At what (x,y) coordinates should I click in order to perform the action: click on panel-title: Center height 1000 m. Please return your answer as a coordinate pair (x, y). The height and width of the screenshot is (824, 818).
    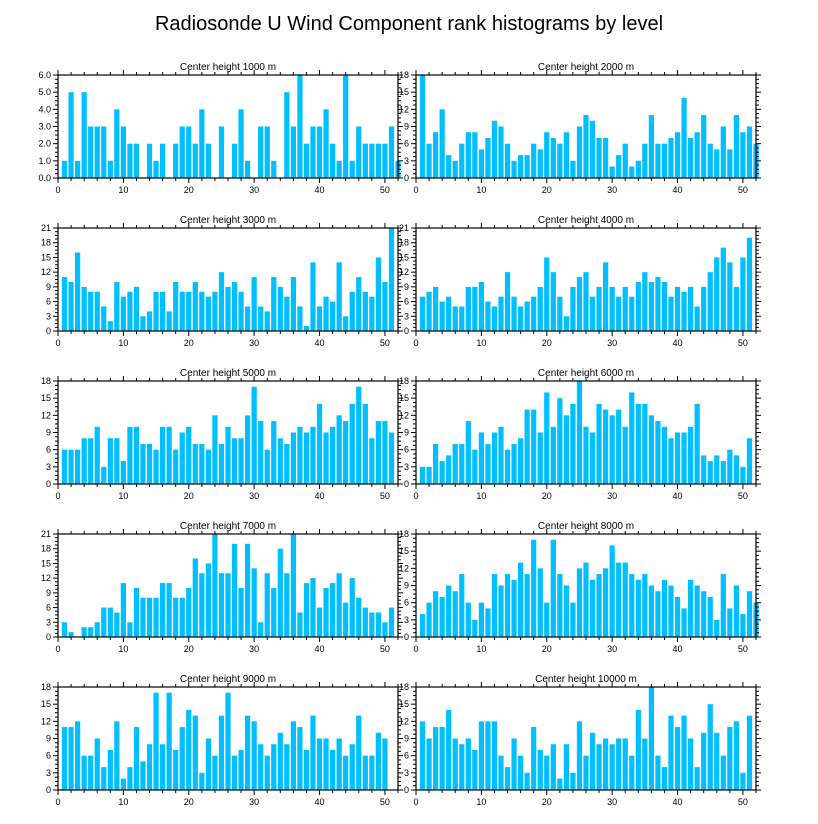
    Looking at the image, I should click on (228, 67).